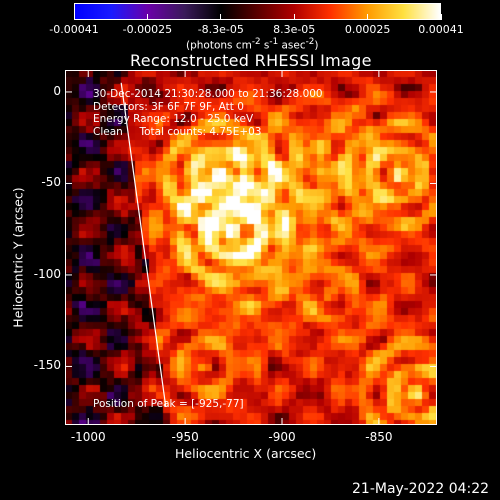  I want to click on footer-timestamp: 21-May-2022 04:22, so click(421, 489).